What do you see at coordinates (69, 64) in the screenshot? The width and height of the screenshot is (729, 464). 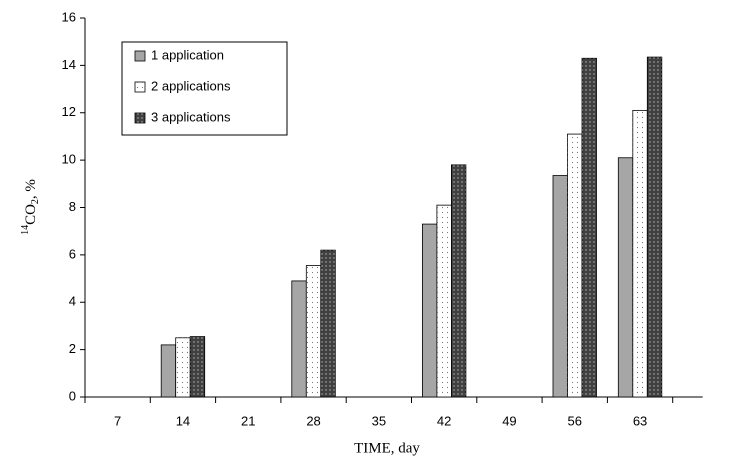 I see `y-tick-label: 14` at bounding box center [69, 64].